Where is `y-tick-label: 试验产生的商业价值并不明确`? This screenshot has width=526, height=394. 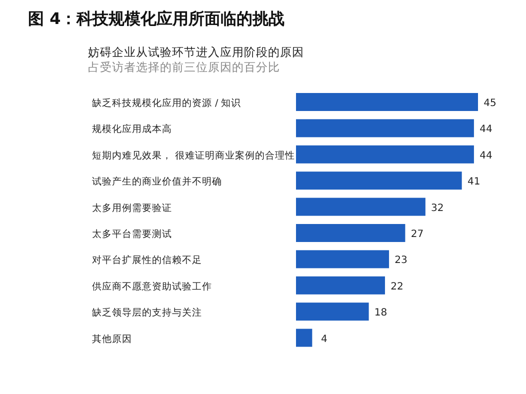 y-tick-label: 试验产生的商业价值并不明确 is located at coordinates (157, 182).